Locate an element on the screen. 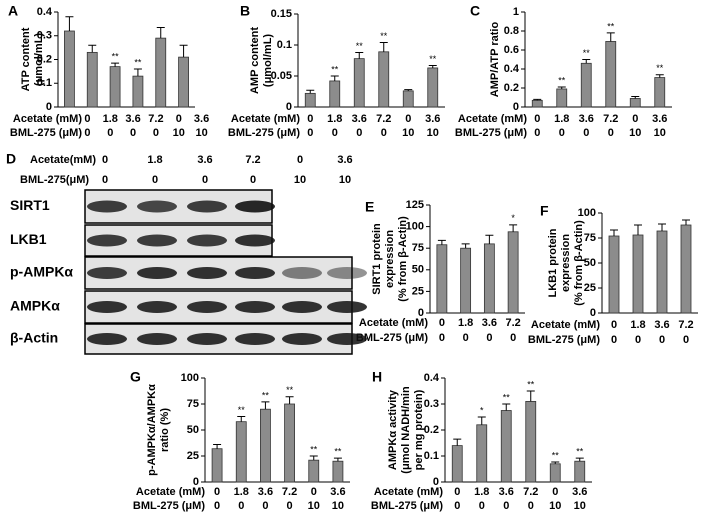 The height and width of the screenshot is (515, 704). y-axis-label: (μmol NADH/min is located at coordinates (406, 430).